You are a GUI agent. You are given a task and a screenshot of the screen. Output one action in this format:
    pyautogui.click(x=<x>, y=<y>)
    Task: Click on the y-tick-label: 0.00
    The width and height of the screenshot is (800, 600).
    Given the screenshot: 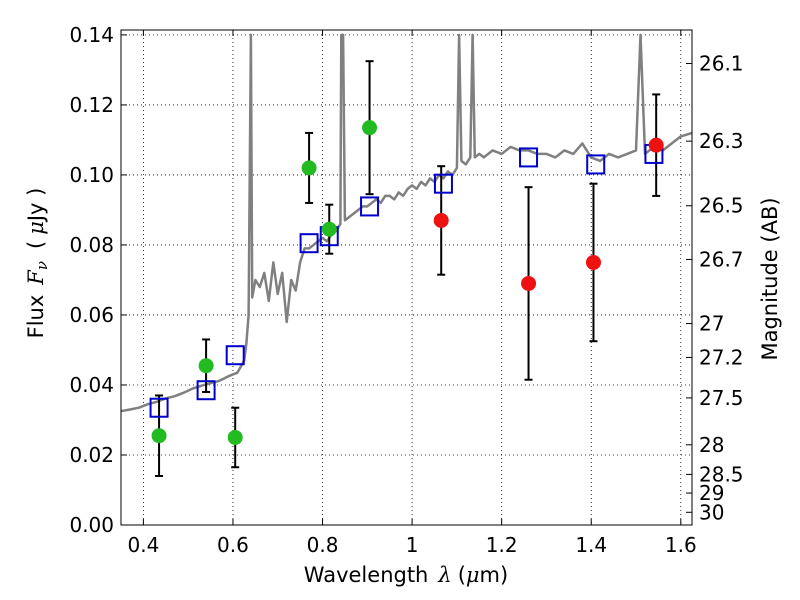 What is the action you would take?
    pyautogui.click(x=91, y=525)
    